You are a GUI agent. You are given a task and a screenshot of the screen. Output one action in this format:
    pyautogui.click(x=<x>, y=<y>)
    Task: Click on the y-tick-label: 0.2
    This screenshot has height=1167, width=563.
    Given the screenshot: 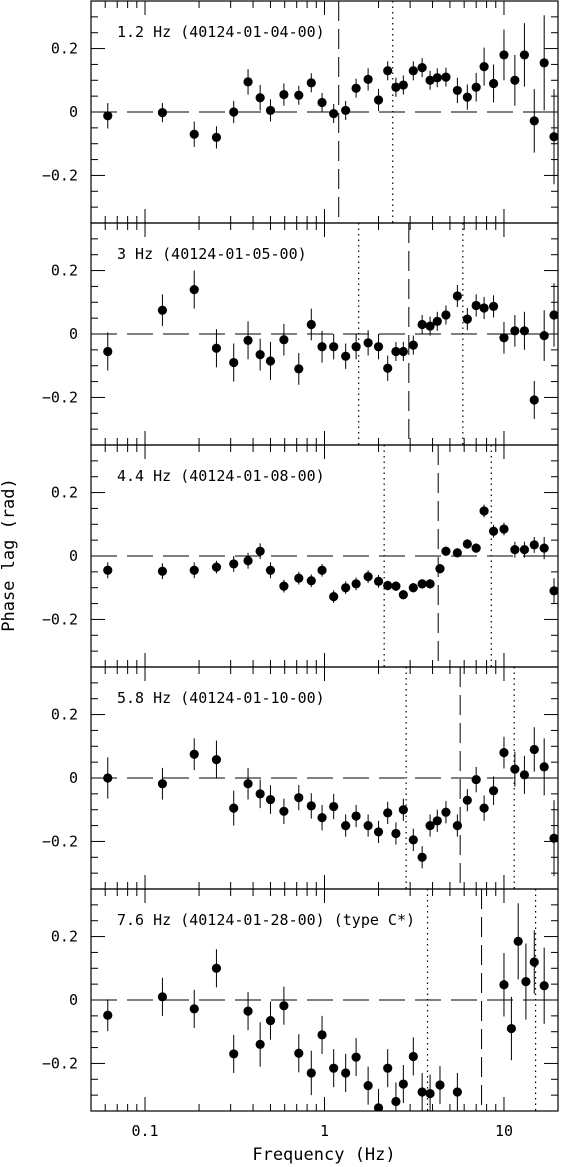 What is the action you would take?
    pyautogui.click(x=64, y=271)
    